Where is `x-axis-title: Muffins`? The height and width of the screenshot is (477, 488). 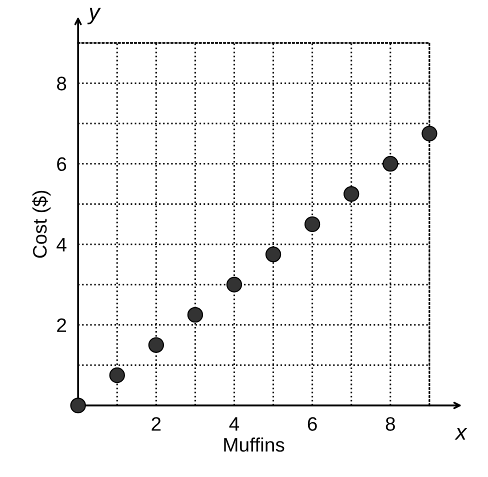
x-axis-title: Muffins is located at coordinates (254, 444).